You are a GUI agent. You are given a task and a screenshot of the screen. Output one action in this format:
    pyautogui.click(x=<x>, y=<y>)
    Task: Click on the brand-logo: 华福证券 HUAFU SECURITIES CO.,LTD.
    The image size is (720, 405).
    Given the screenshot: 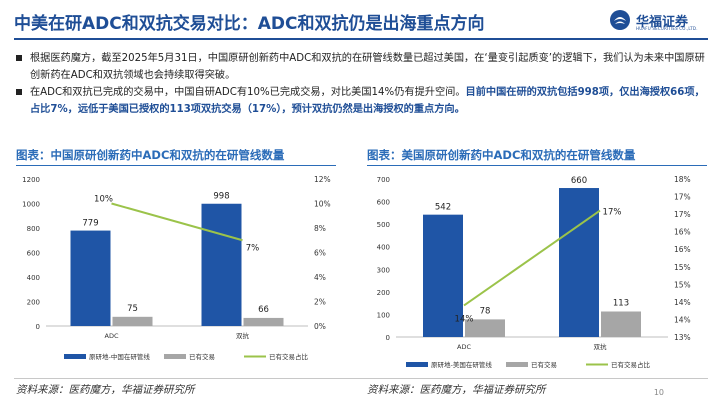 What is the action you would take?
    pyautogui.click(x=658, y=20)
    